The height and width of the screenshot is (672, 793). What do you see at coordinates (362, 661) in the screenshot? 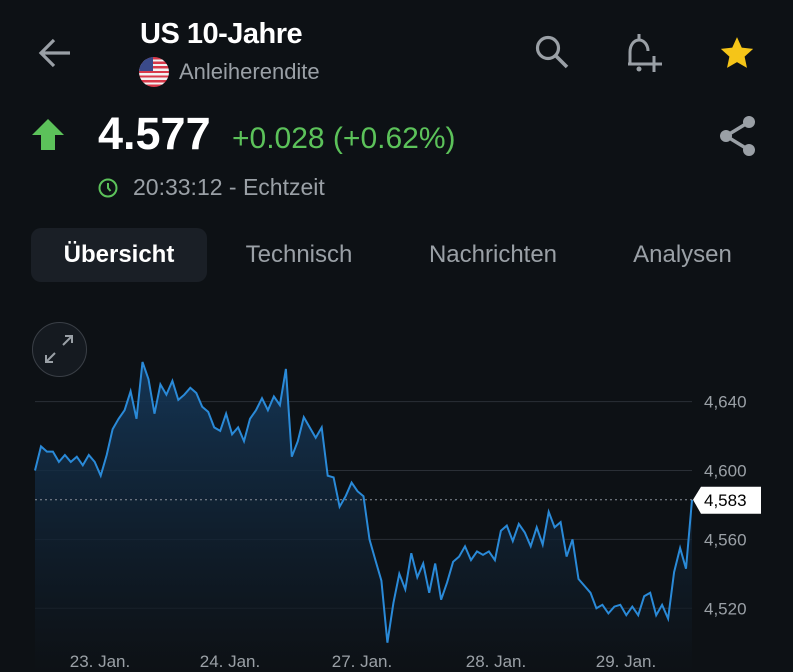
I see `x-tick-label: 27. Jan.` at bounding box center [362, 661].